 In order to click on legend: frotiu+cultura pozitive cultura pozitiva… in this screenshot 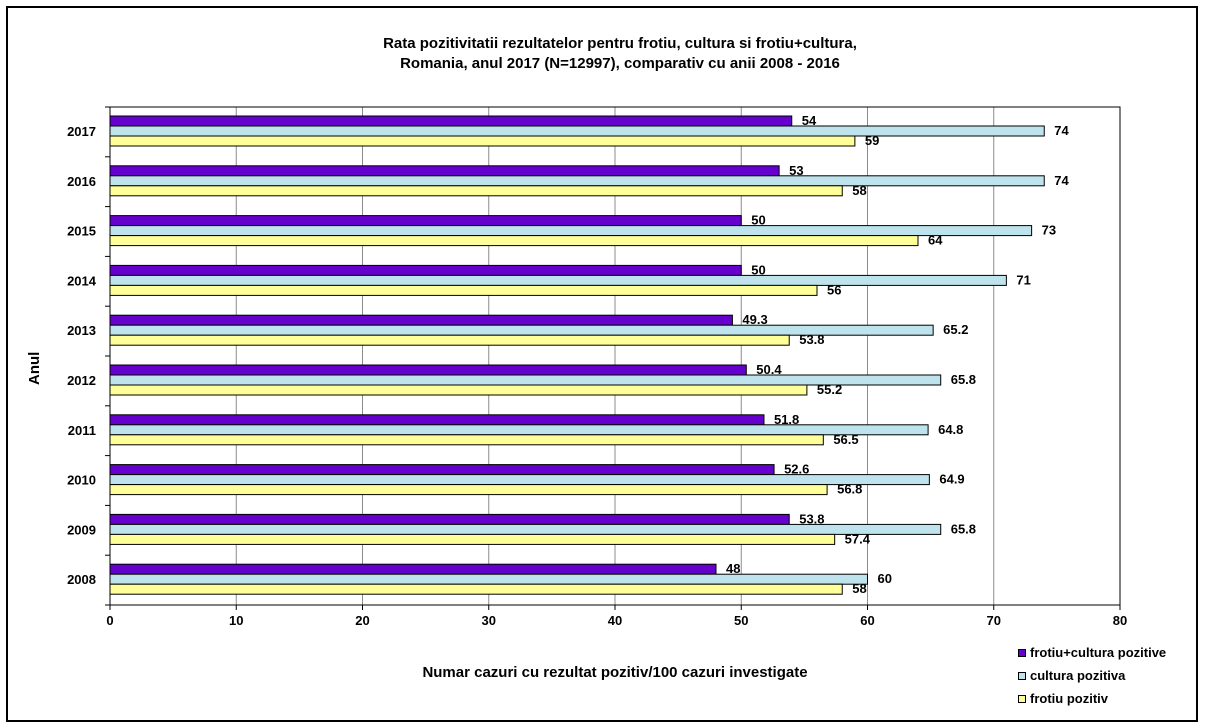, I will do `click(1092, 675)`.